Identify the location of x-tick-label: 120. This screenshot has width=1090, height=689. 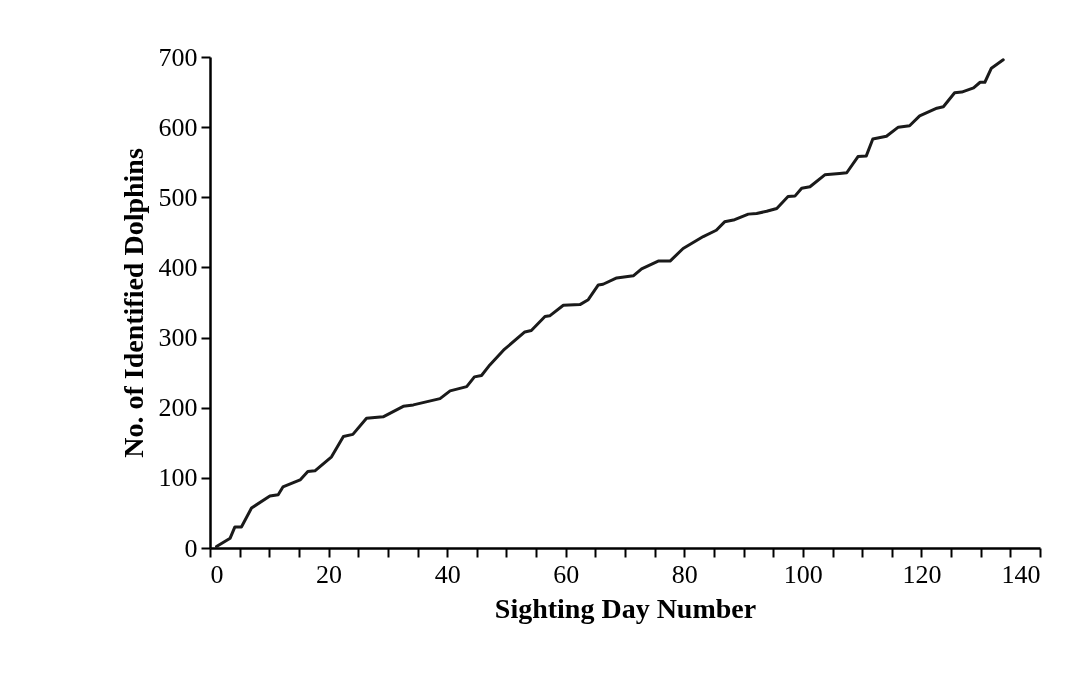
(922, 574).